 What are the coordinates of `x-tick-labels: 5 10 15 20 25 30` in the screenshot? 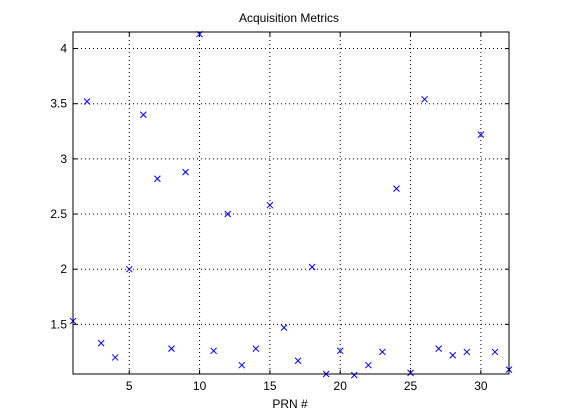 It's located at (307, 386).